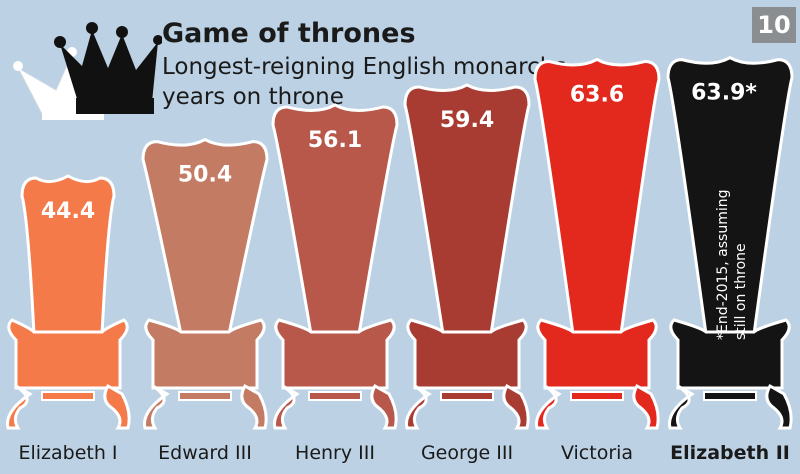  What do you see at coordinates (597, 94) in the screenshot?
I see `value-label: 63.6` at bounding box center [597, 94].